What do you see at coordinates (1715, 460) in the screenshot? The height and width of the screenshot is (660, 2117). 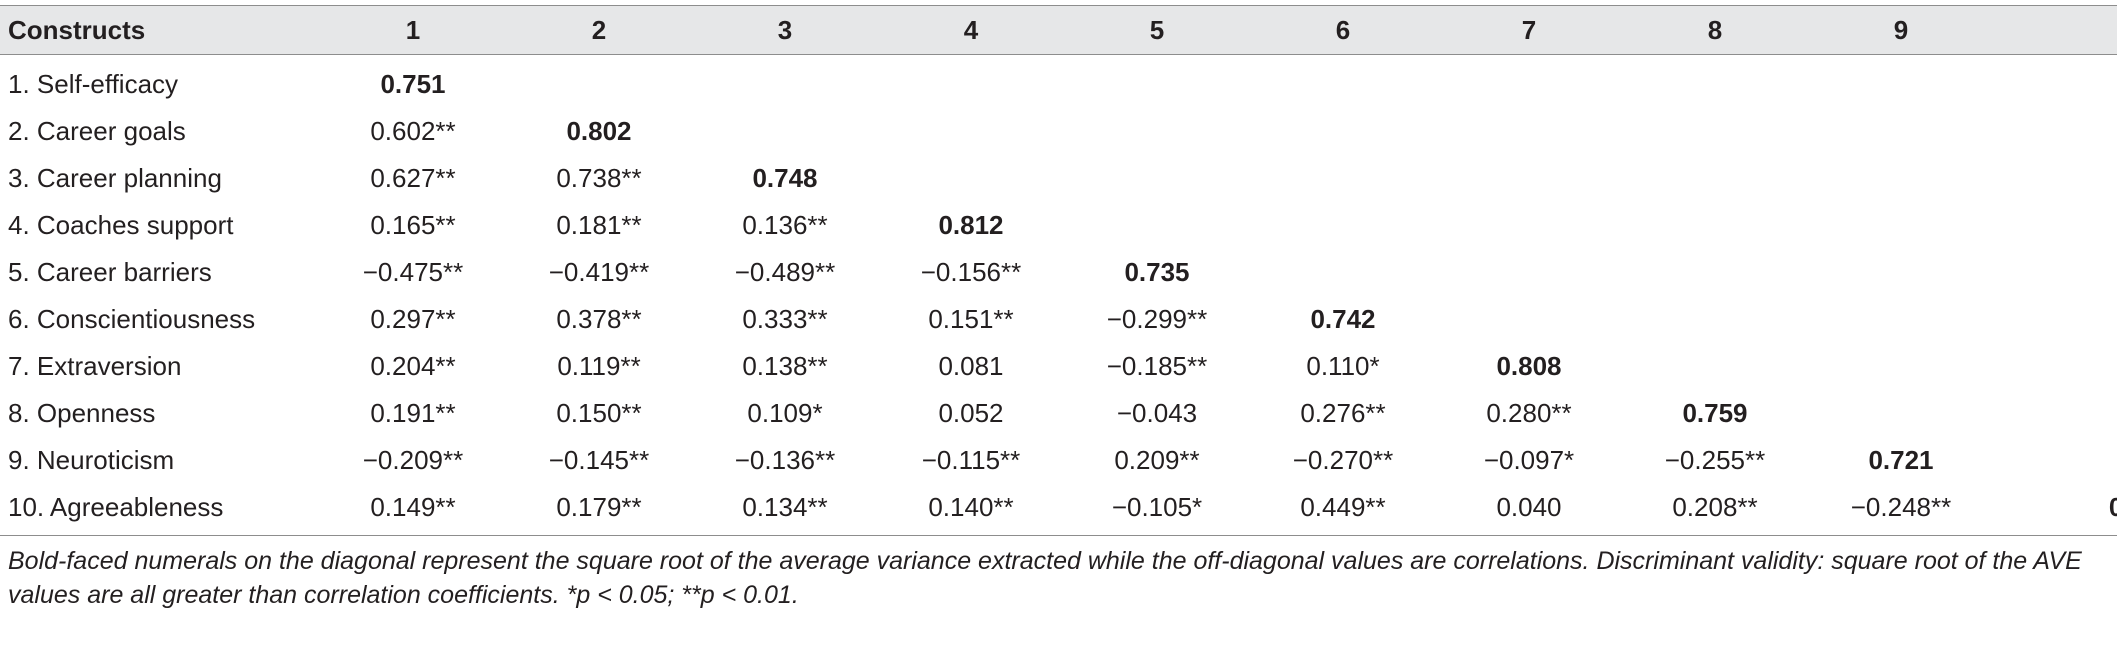 I see `correlation-cell: −0.255**` at bounding box center [1715, 460].